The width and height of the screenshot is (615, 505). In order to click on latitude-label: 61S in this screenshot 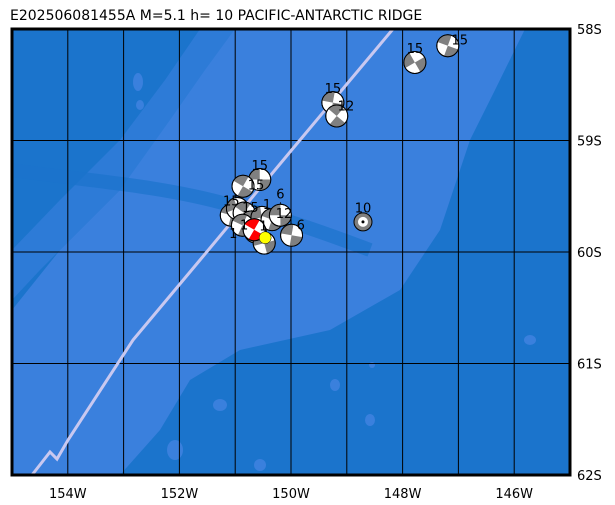, I will do `click(589, 365)`.